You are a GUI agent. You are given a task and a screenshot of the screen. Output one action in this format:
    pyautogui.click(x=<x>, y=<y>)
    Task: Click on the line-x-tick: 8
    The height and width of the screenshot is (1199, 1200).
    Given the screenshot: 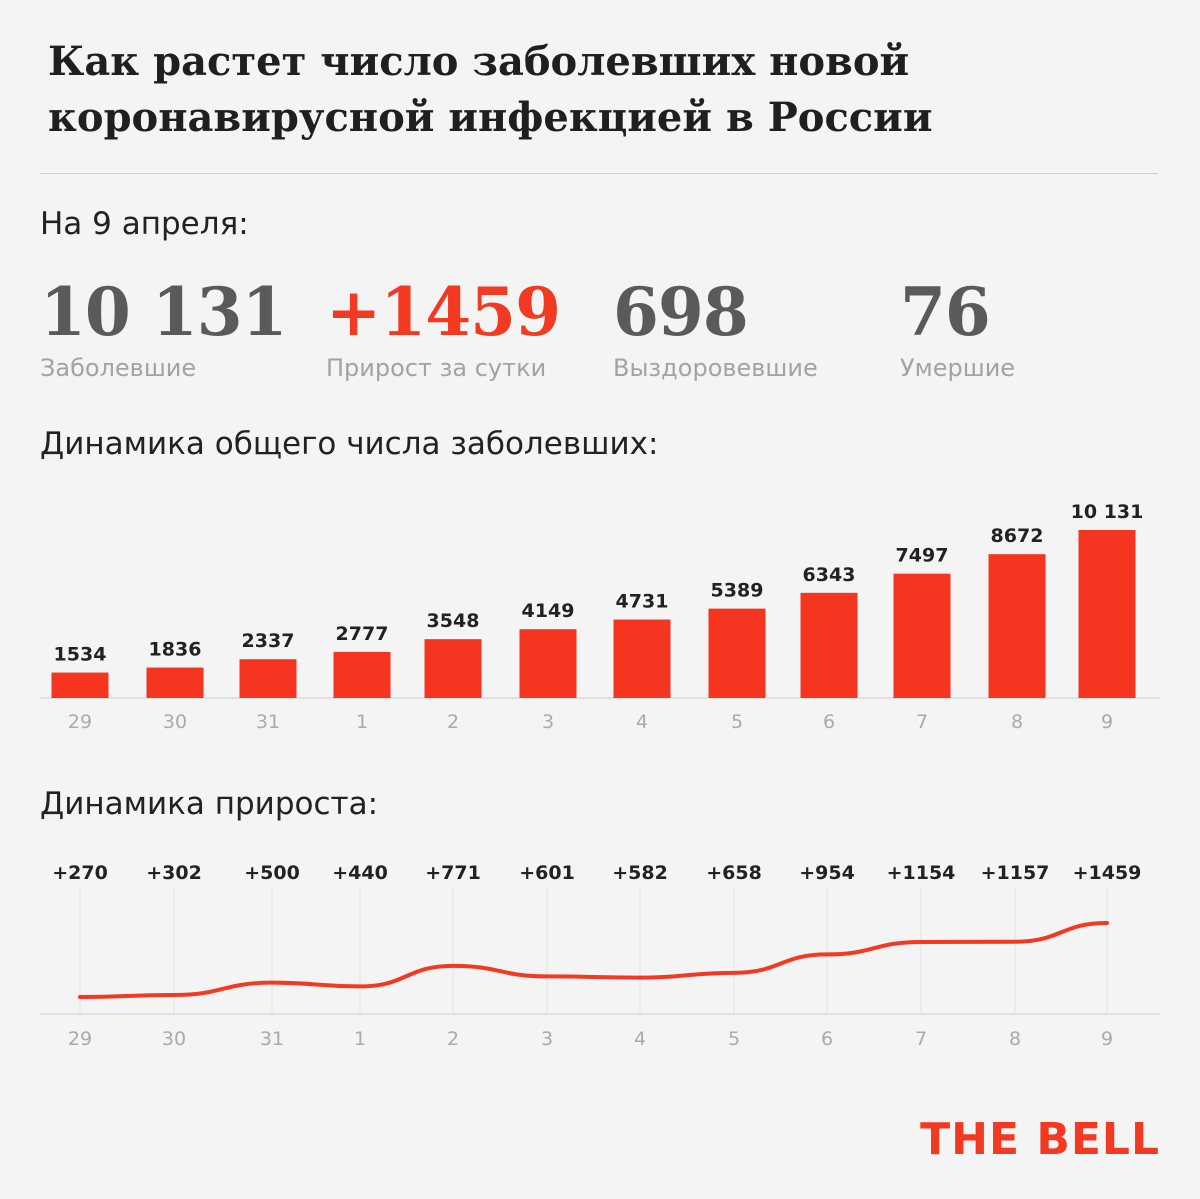 What is the action you would take?
    pyautogui.click(x=1015, y=1039)
    